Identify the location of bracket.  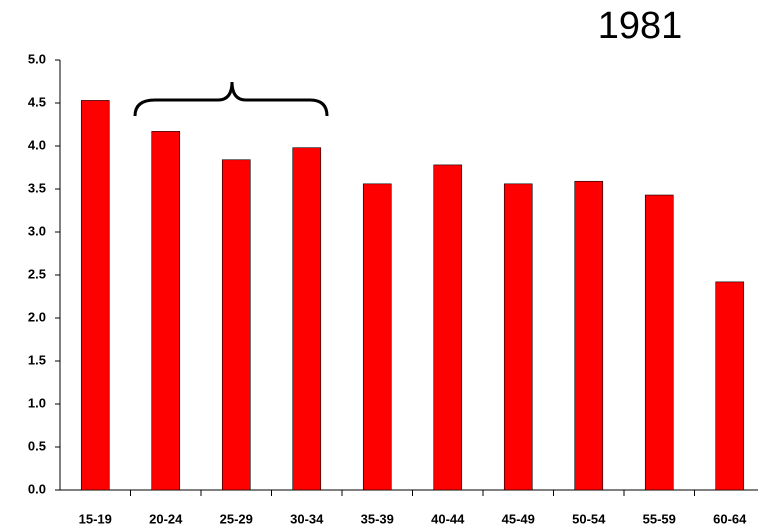
(231, 99).